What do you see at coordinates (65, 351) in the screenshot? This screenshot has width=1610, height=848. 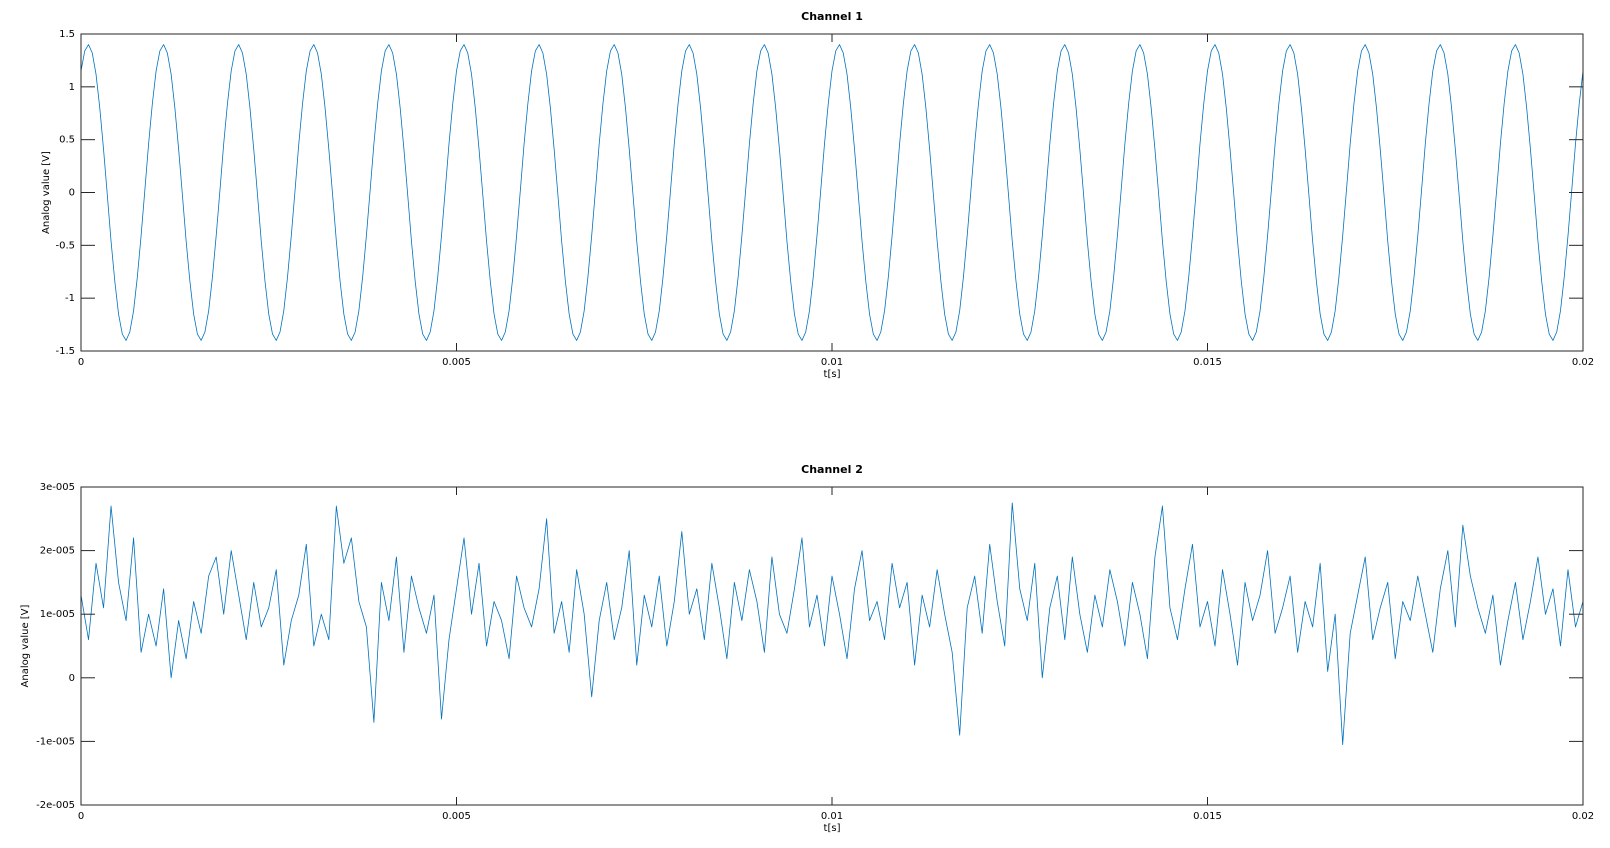 I see `y-tick-label: -1.5` at bounding box center [65, 351].